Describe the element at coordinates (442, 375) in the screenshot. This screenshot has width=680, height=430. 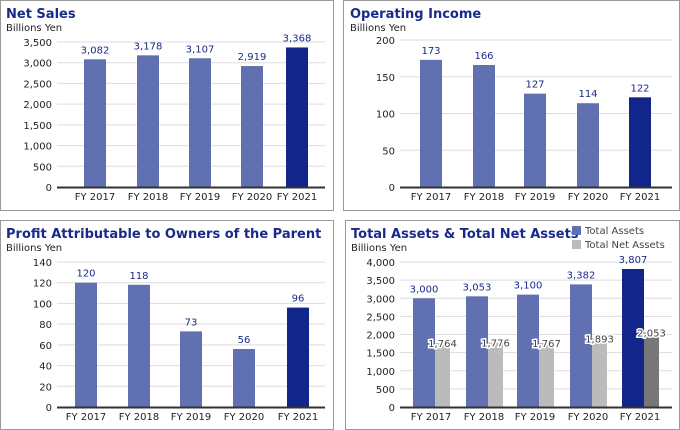
I see `bar-series2-fy-2017` at that location.